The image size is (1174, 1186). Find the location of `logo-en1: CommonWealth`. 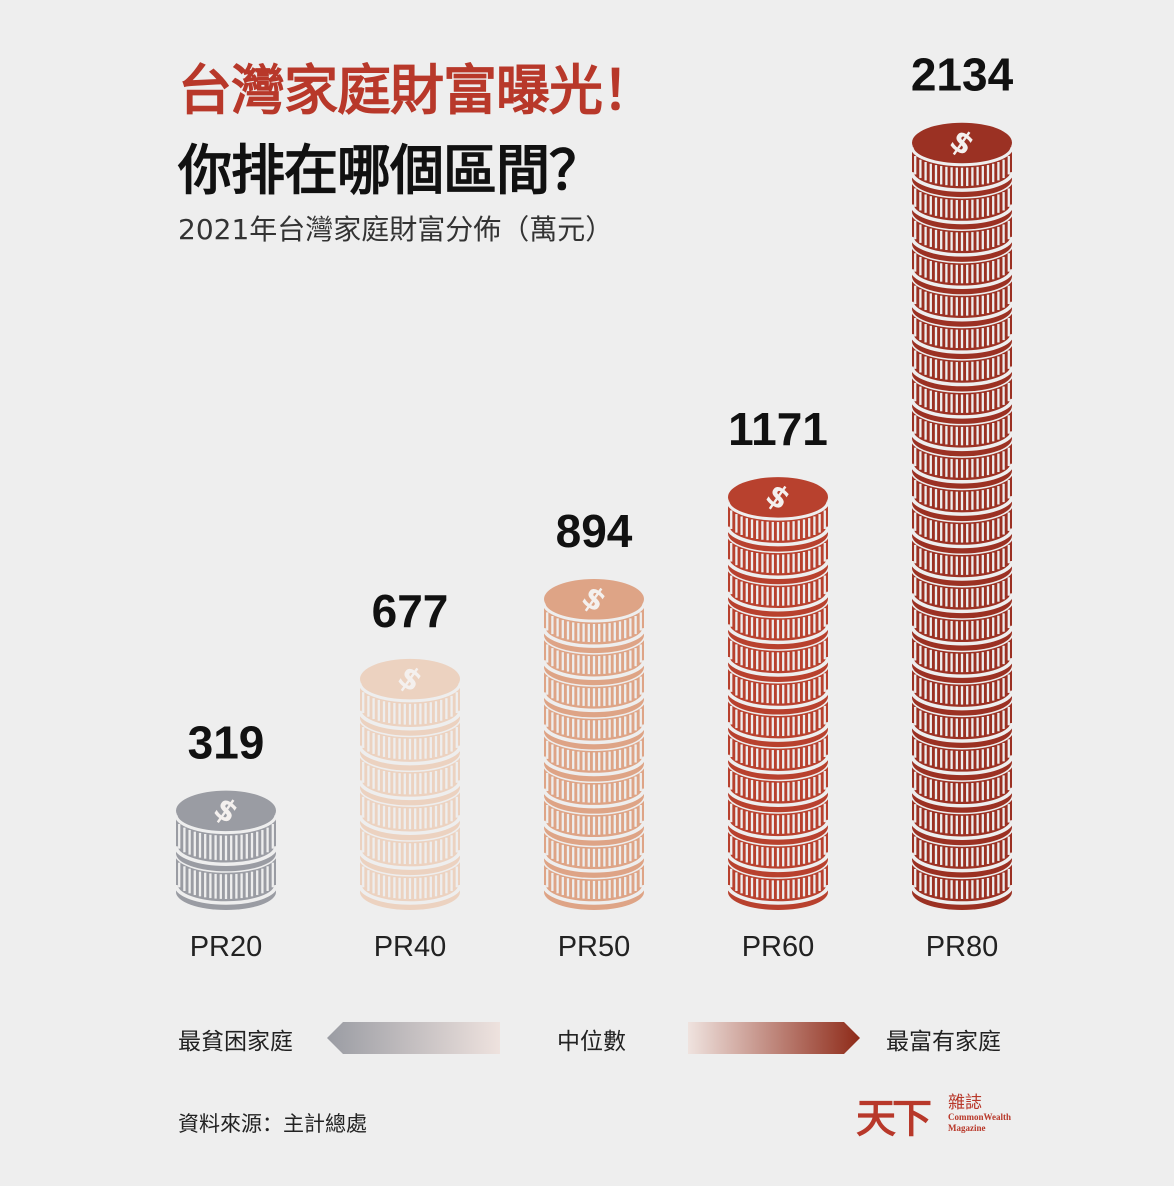

logo-en1: CommonWealth is located at coordinates (979, 1117).